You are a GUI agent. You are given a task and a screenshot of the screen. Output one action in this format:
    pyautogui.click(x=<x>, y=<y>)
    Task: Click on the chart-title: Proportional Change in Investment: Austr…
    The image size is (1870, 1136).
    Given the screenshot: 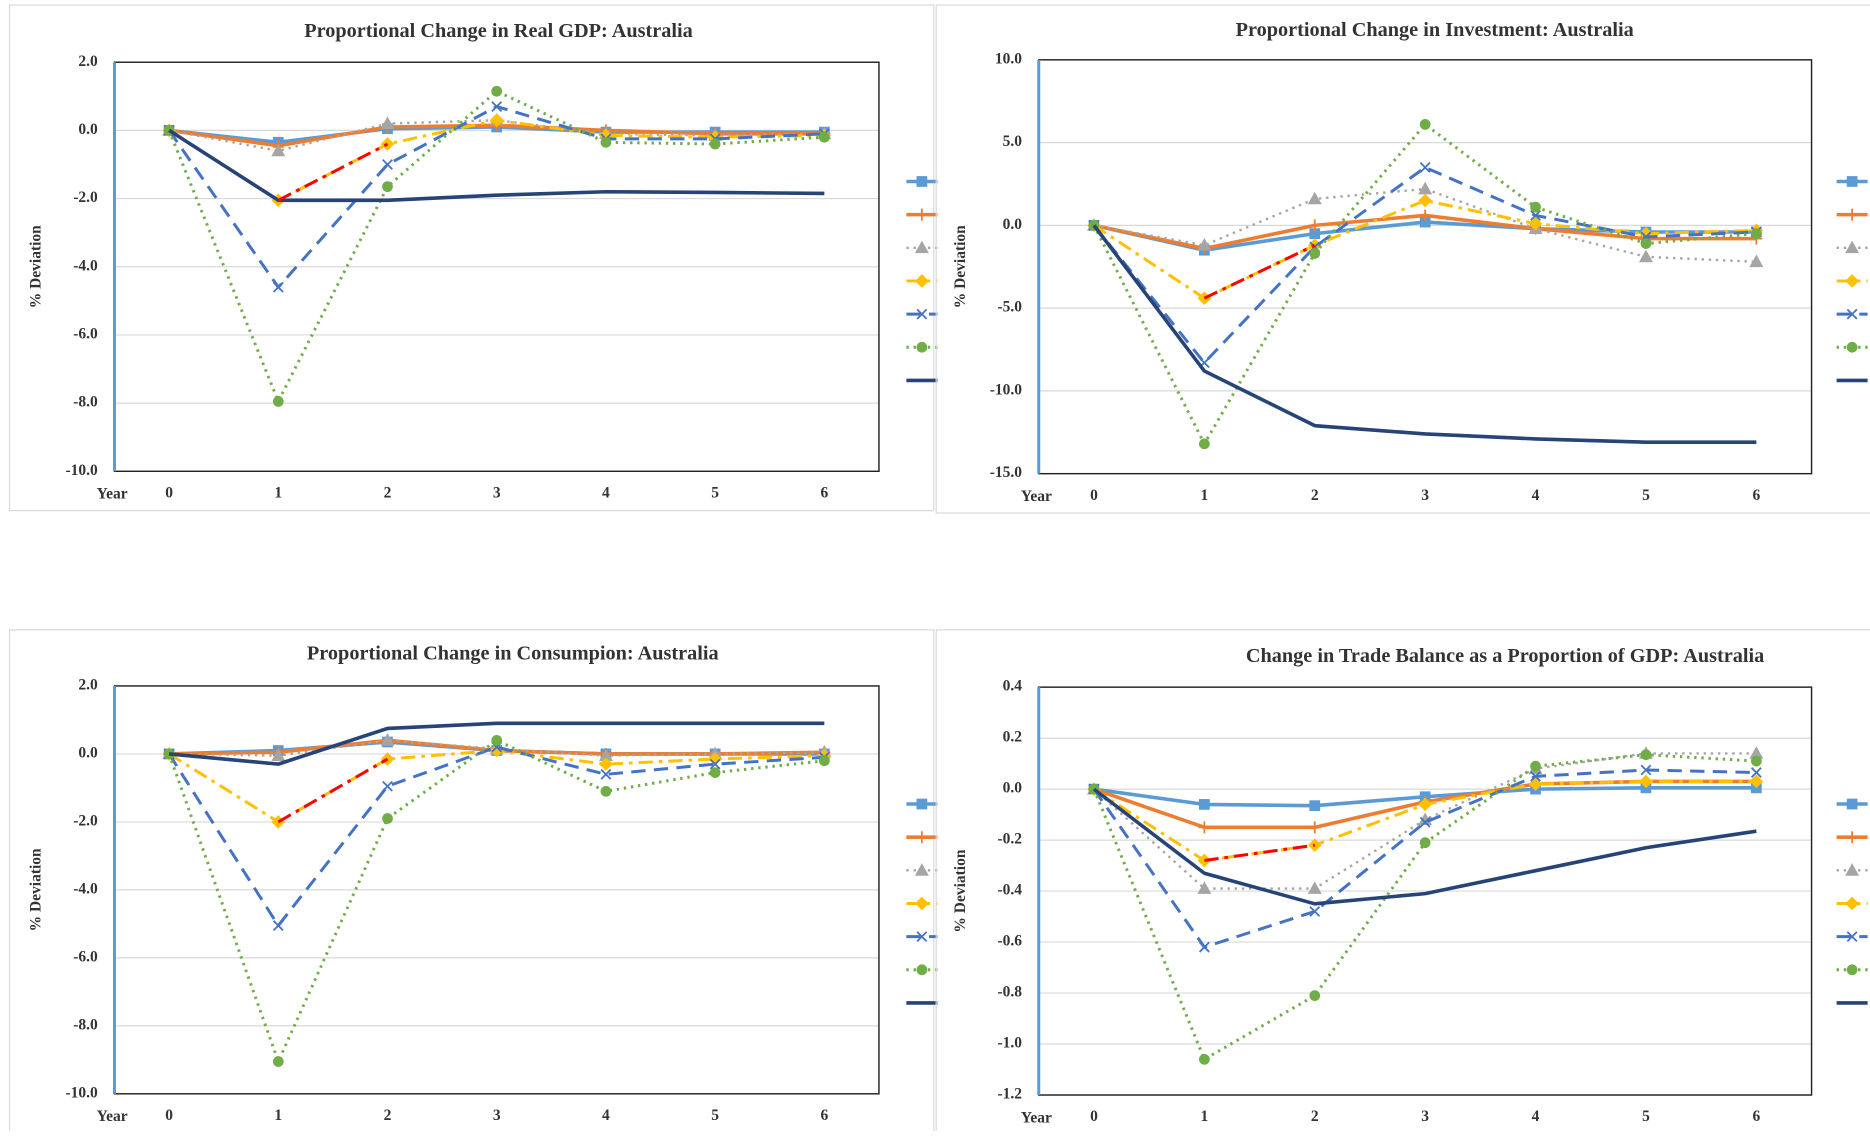 What is the action you would take?
    pyautogui.click(x=1435, y=30)
    